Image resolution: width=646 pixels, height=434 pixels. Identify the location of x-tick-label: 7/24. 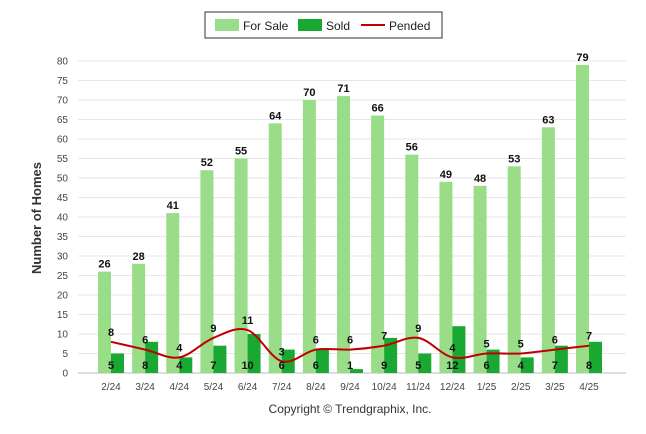
(282, 387).